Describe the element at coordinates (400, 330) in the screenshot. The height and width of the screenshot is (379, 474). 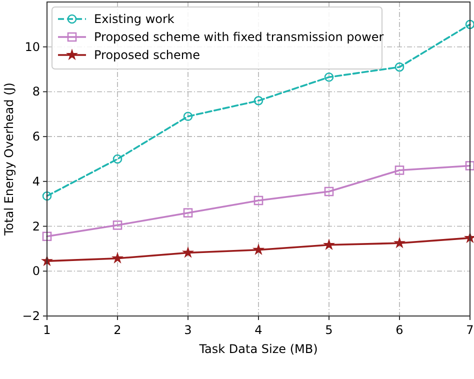
I see `x-tick-label: 6` at that location.